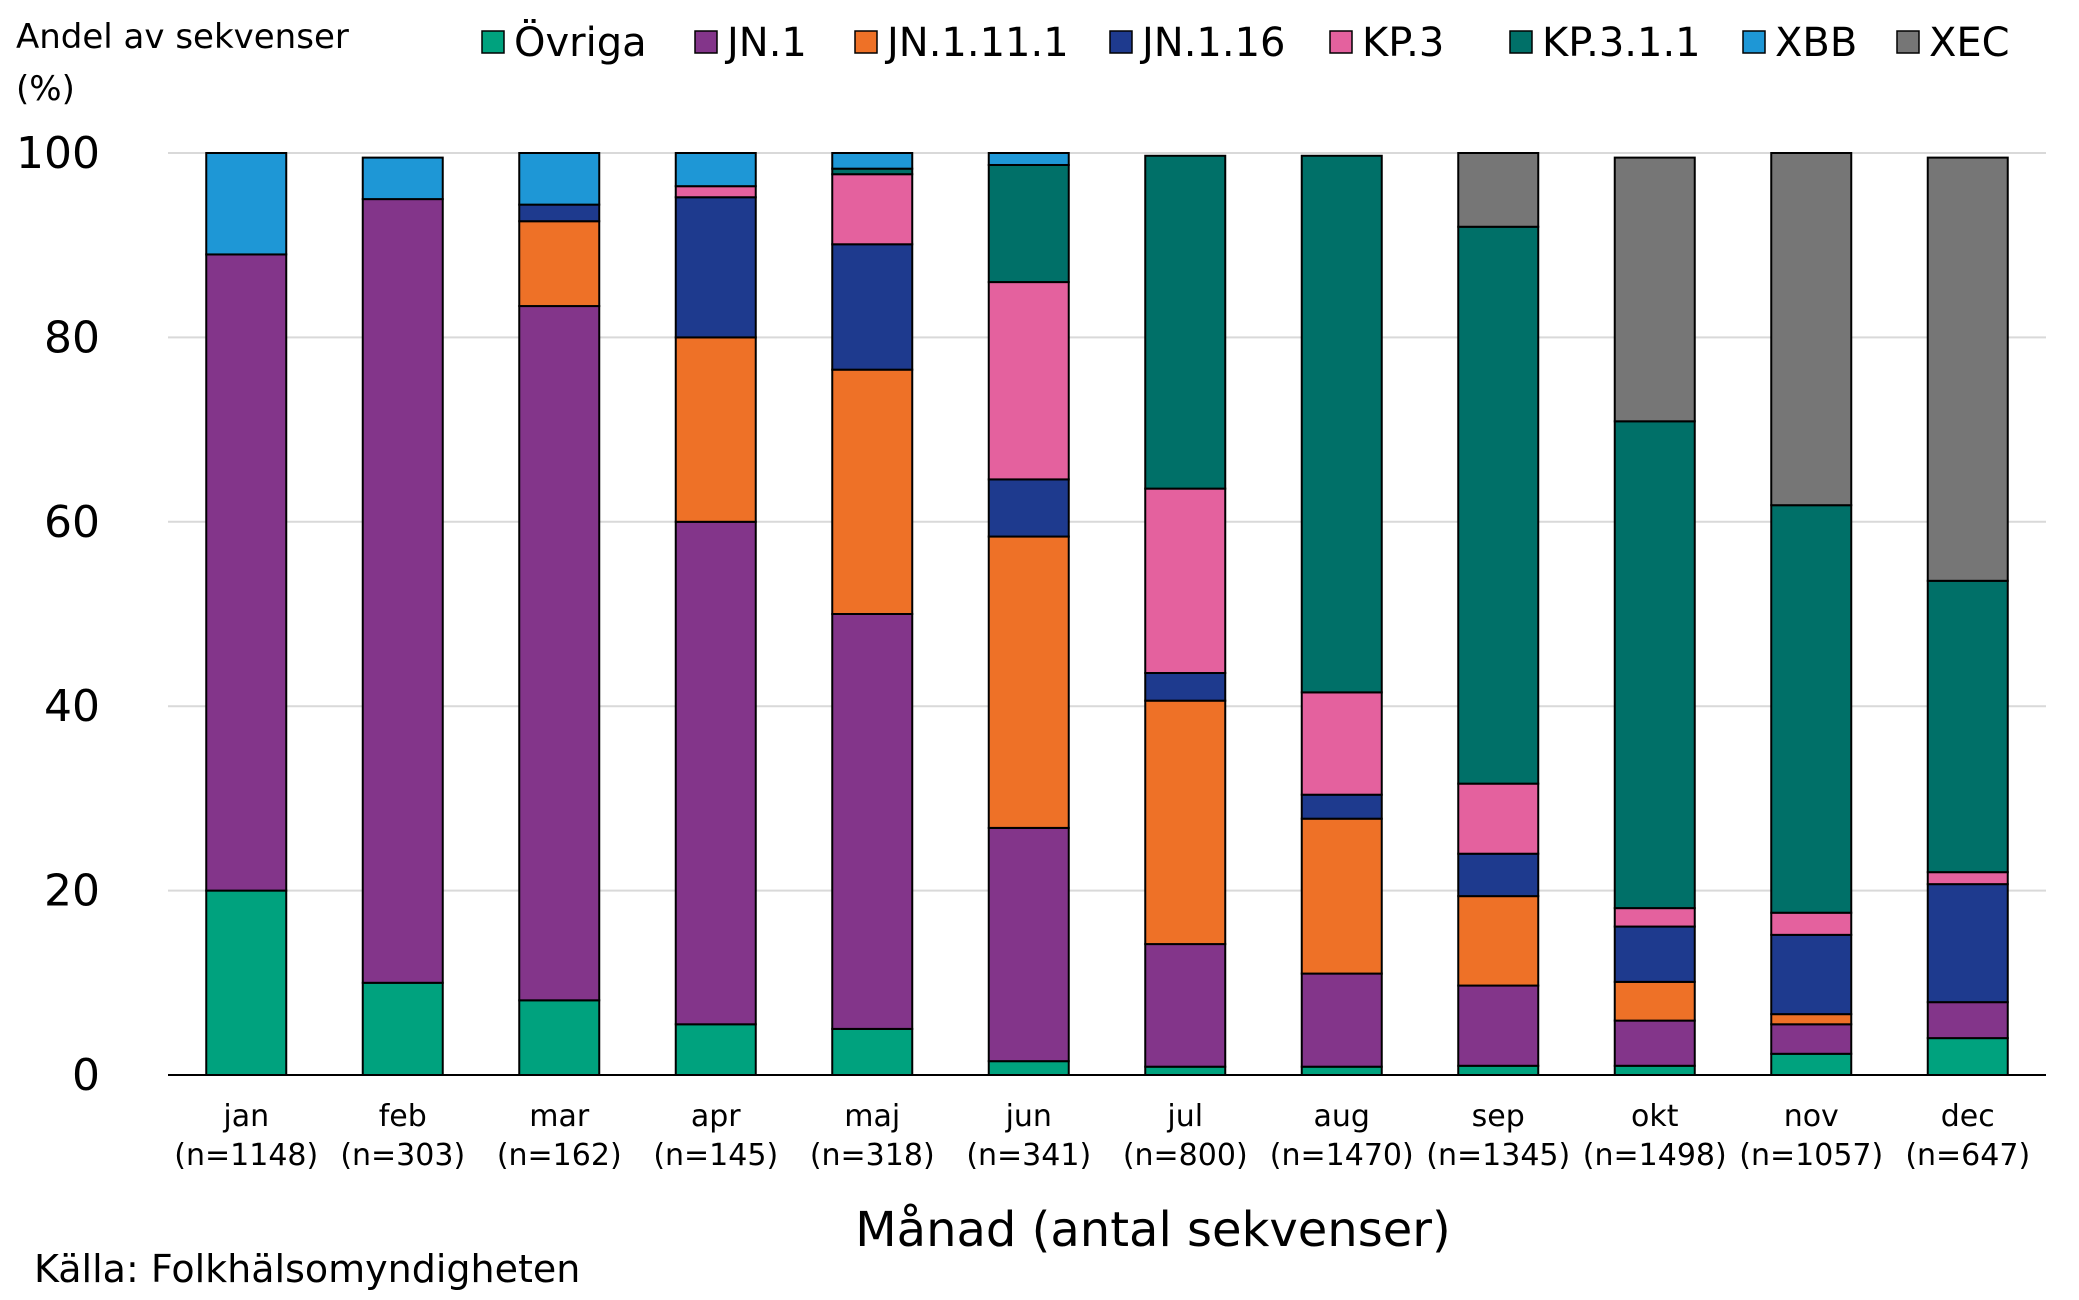  What do you see at coordinates (402, 178) in the screenshot?
I see `bar-segment-xbb-feb` at bounding box center [402, 178].